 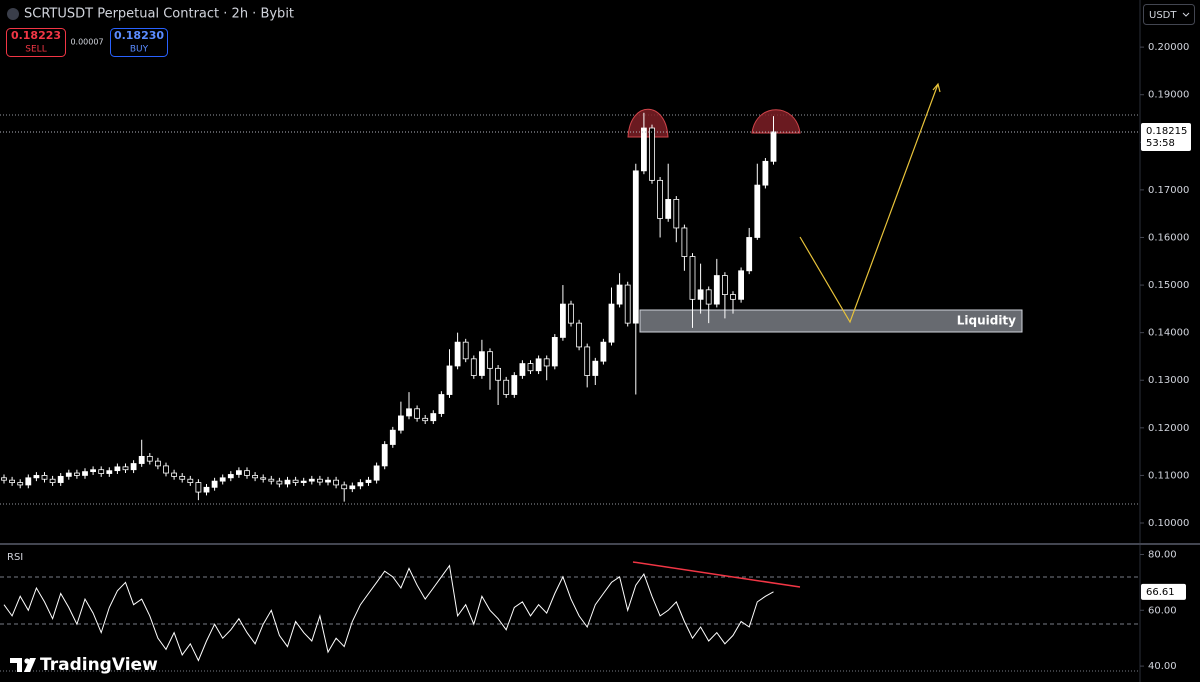 What do you see at coordinates (388, 613) in the screenshot?
I see `rsi-line` at bounding box center [388, 613].